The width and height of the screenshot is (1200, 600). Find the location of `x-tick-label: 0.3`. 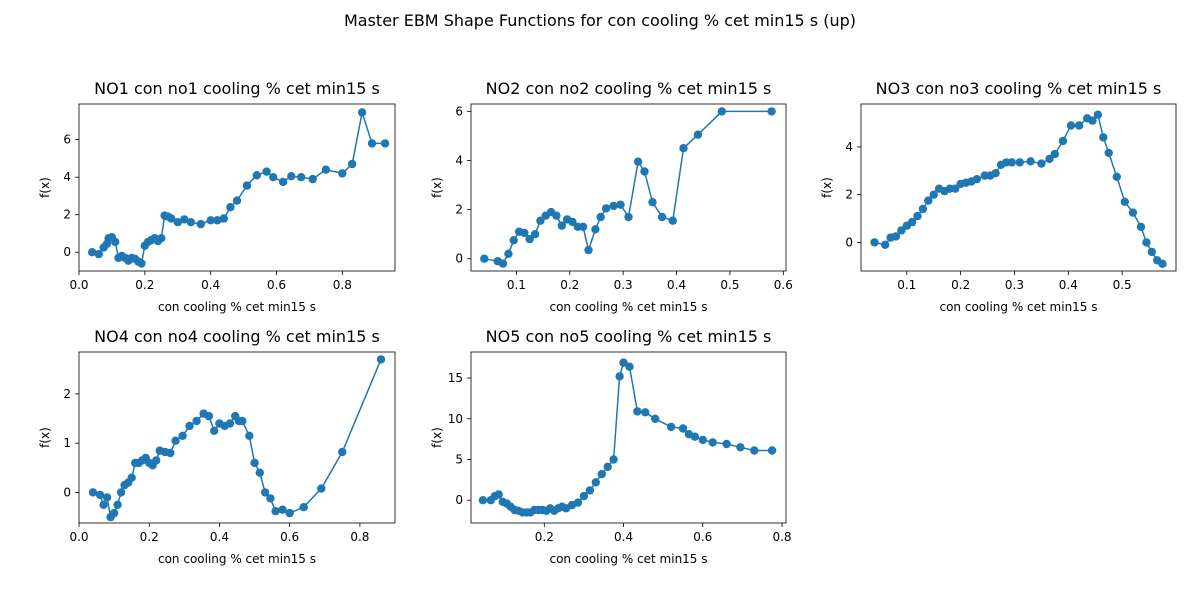

x-tick-label: 0.3 is located at coordinates (1014, 285).